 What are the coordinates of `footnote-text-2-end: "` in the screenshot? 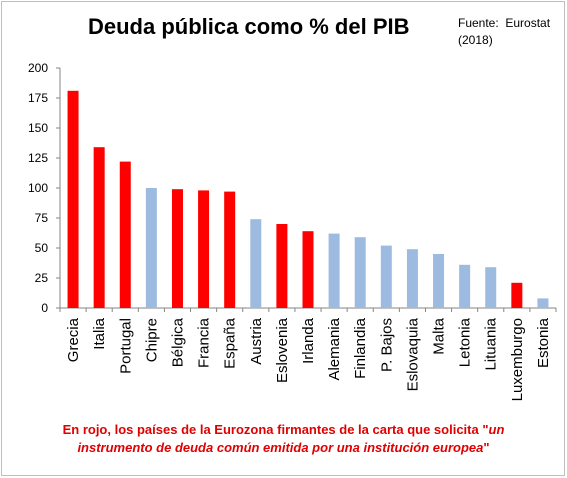 It's located at (486, 447).